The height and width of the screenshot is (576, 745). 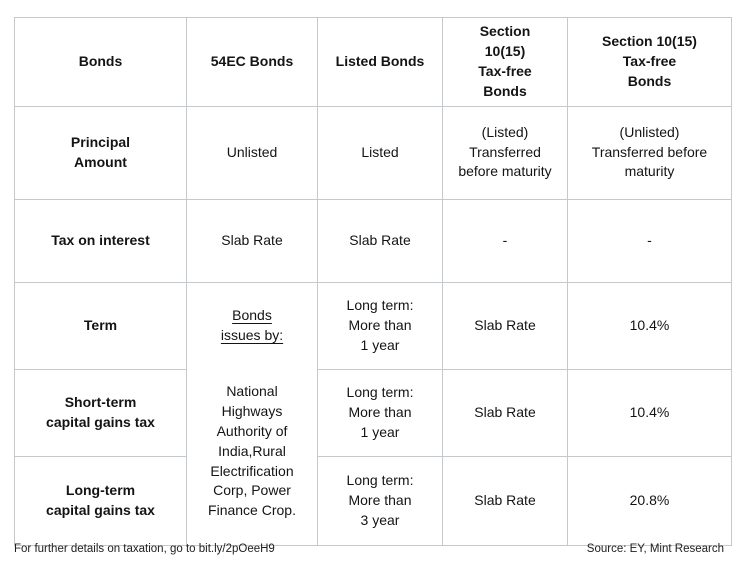 I want to click on col-header-listed-bonds: Listed Bonds, so click(x=380, y=62).